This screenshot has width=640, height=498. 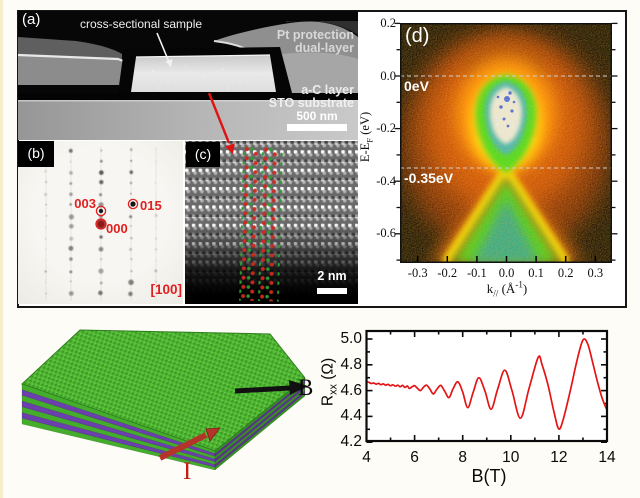 What do you see at coordinates (164, 400) in the screenshot?
I see `crystal-structure-schematic` at bounding box center [164, 400].